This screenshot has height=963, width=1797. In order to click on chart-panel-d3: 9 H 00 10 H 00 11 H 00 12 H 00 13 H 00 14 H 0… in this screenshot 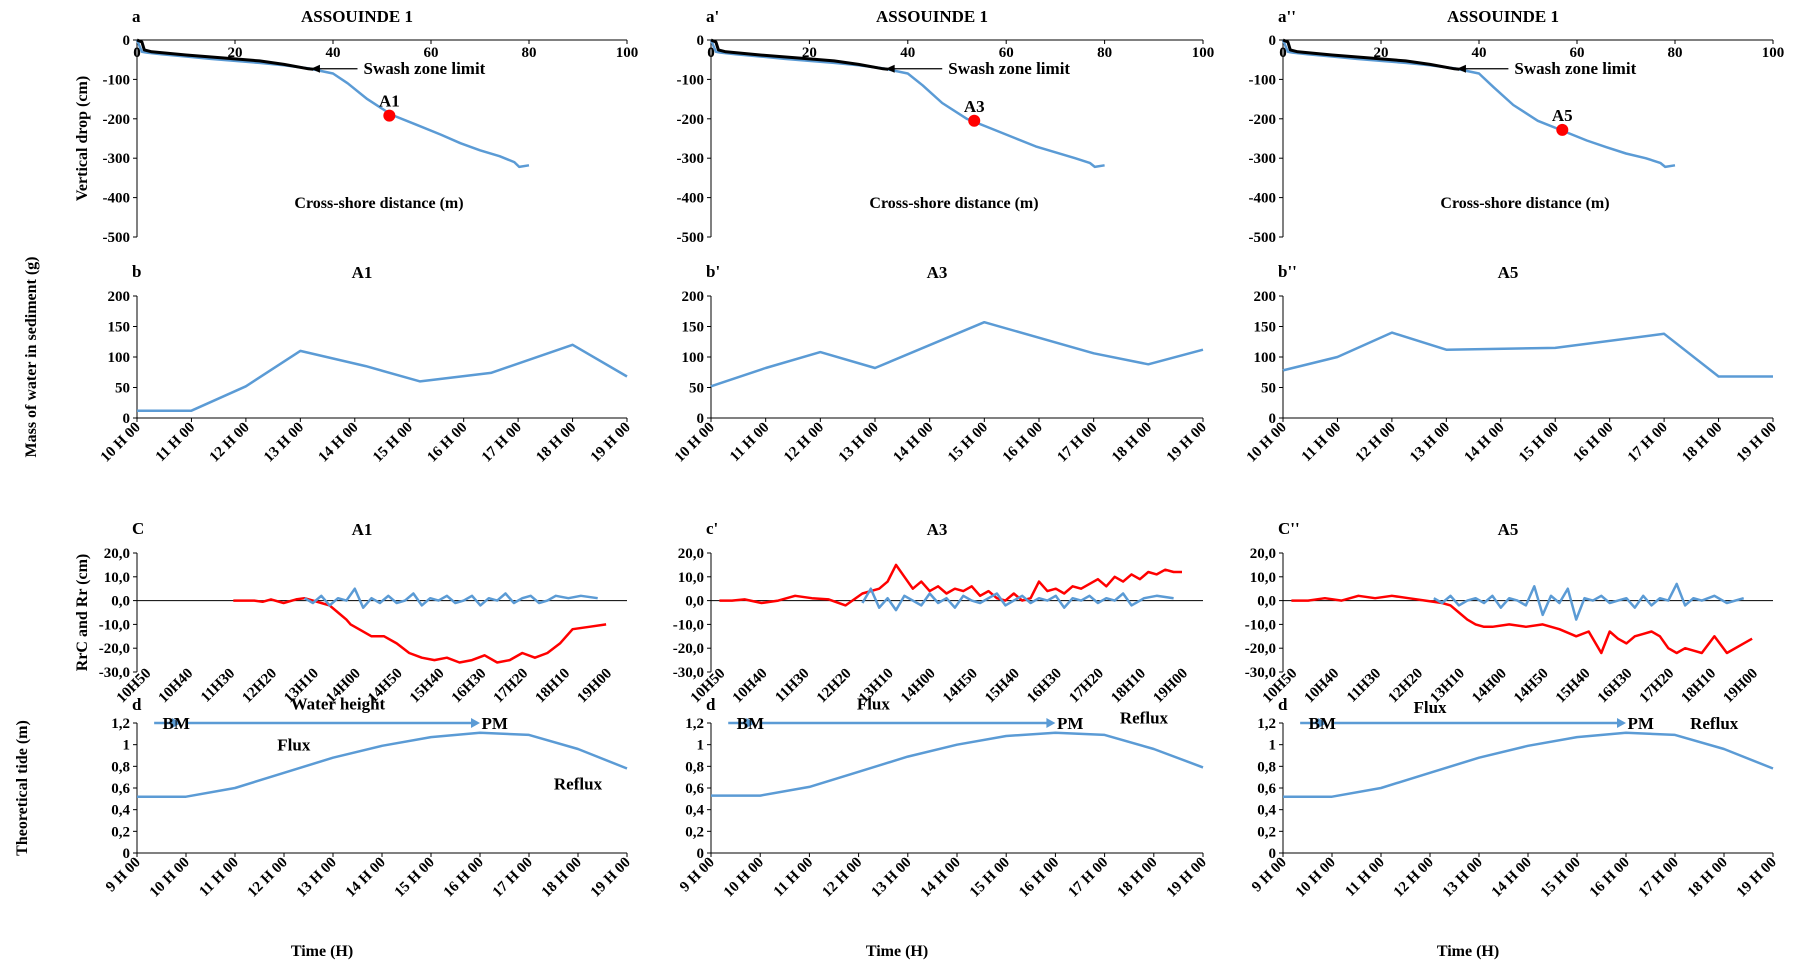, I will do `click(1514, 827)`.